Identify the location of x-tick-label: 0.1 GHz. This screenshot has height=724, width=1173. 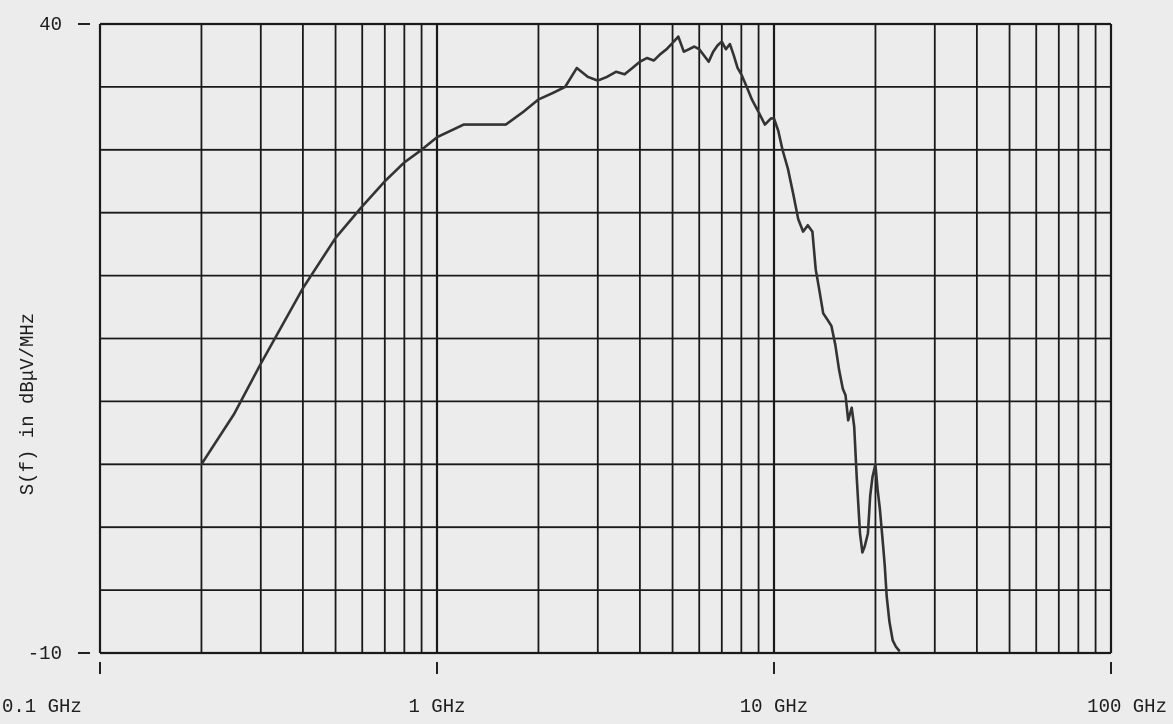
(42, 707).